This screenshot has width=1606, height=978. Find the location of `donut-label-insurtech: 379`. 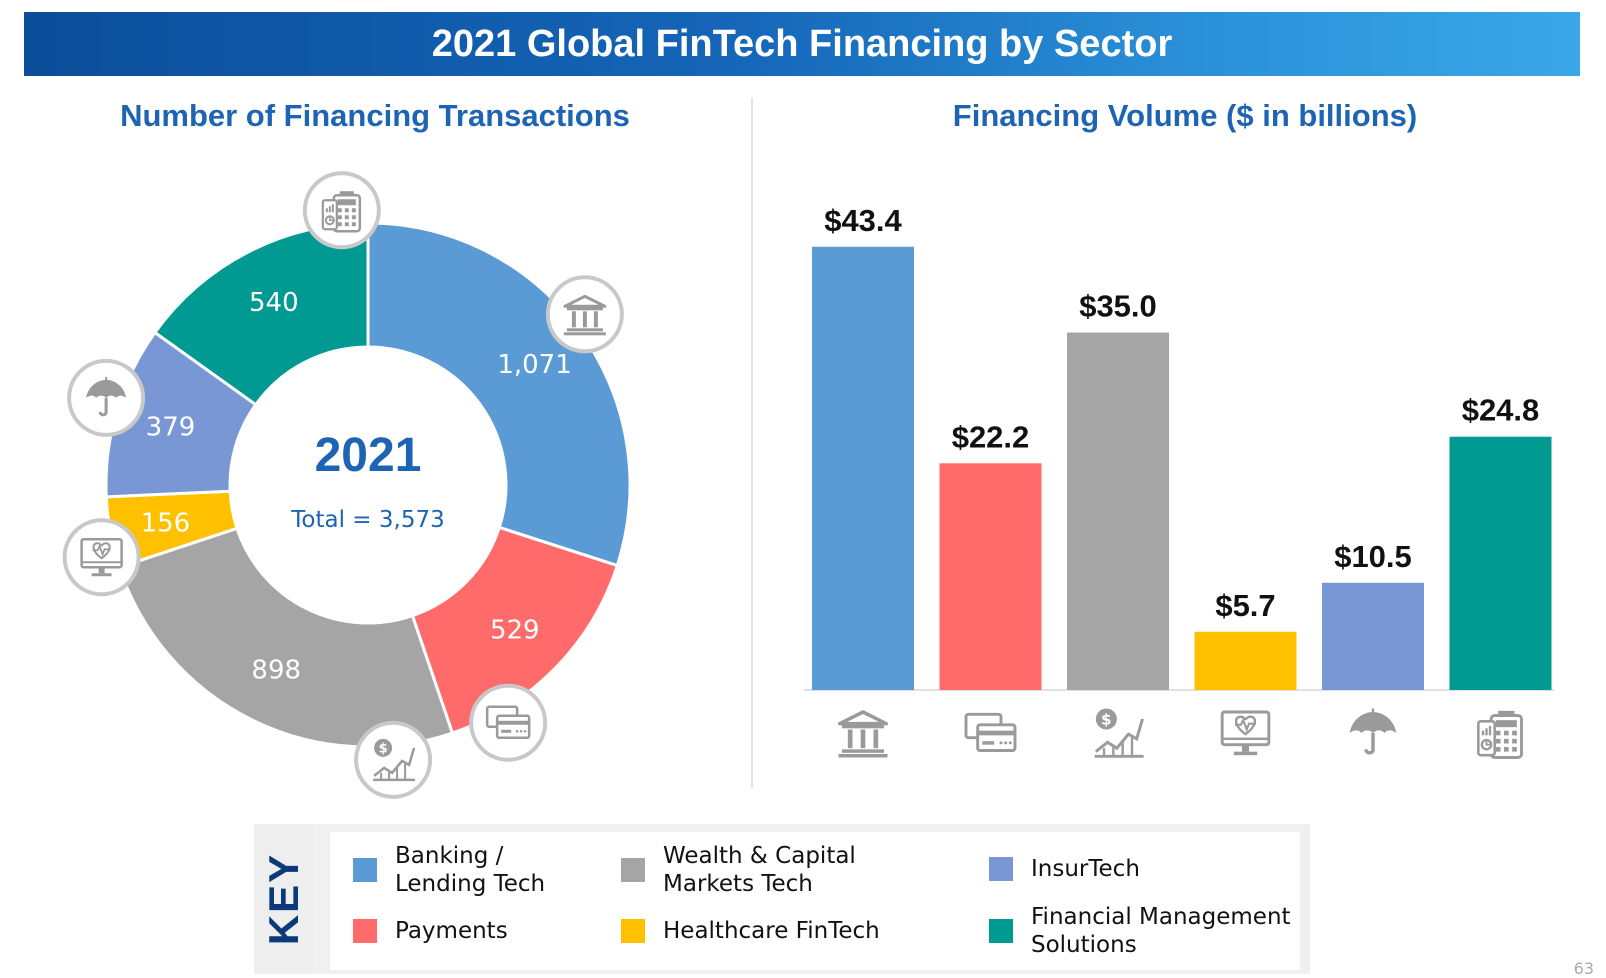

donut-label-insurtech: 379 is located at coordinates (171, 427).